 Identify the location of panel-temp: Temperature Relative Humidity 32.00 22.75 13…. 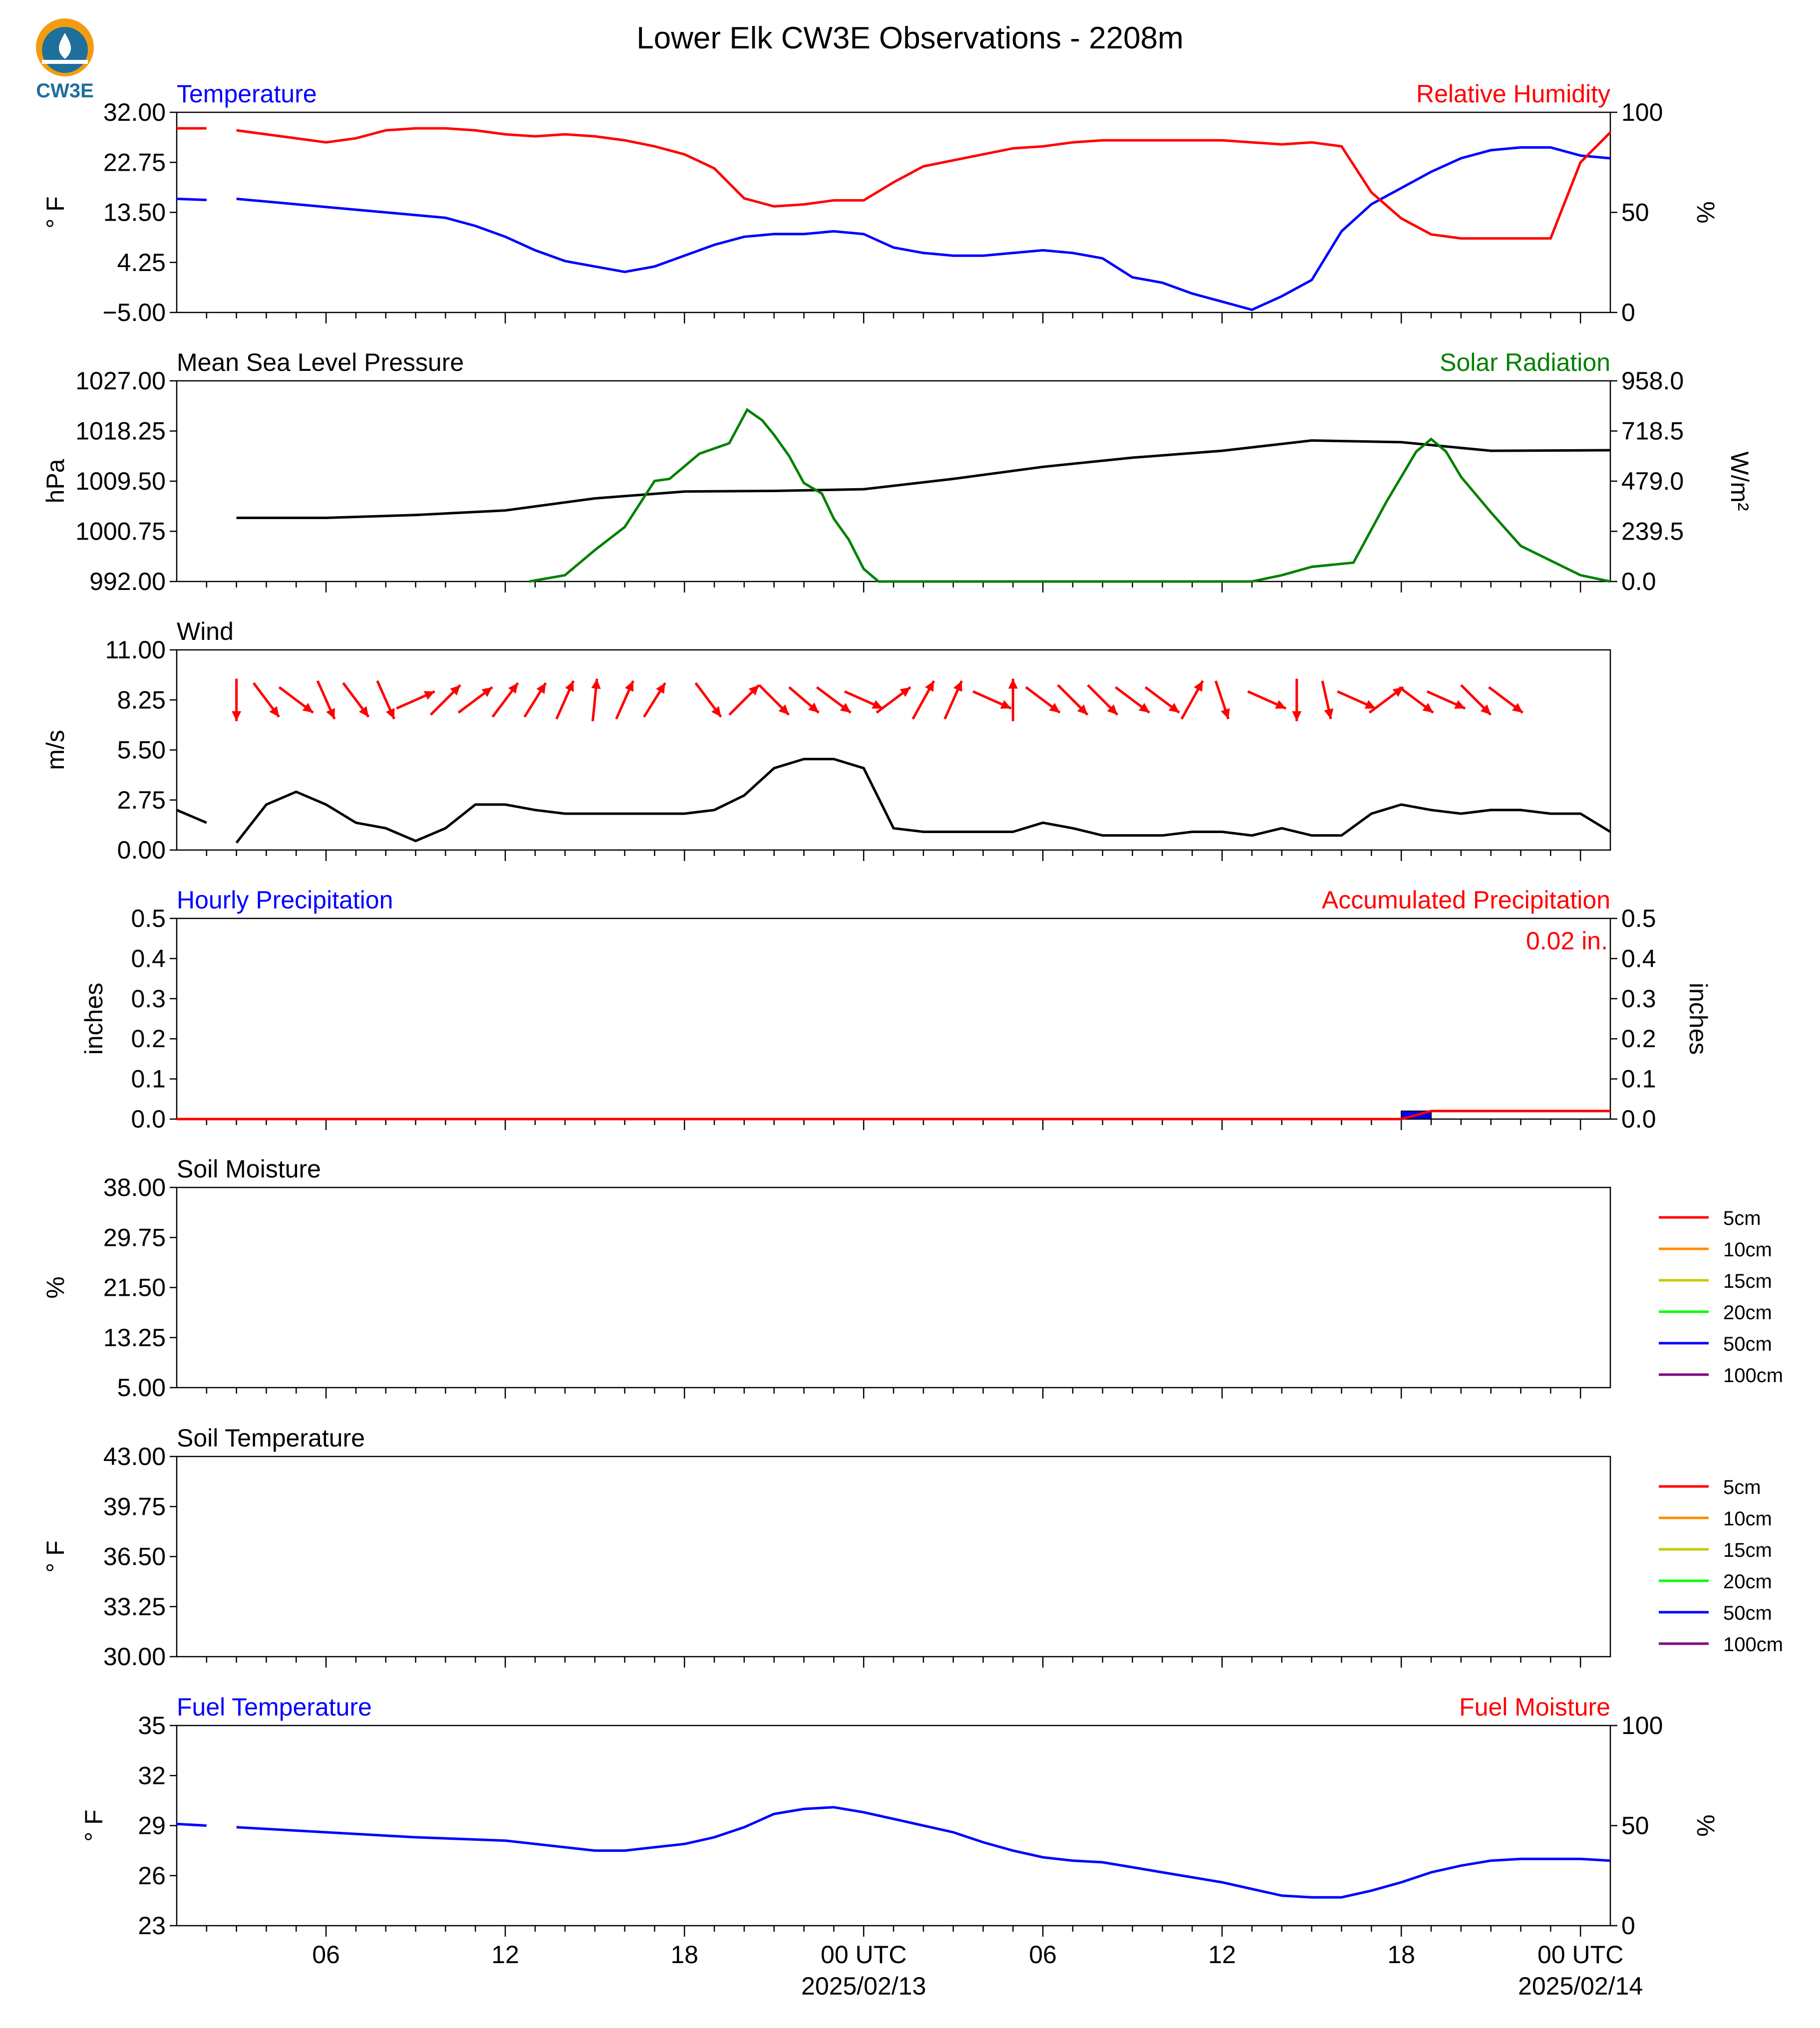
(880, 203).